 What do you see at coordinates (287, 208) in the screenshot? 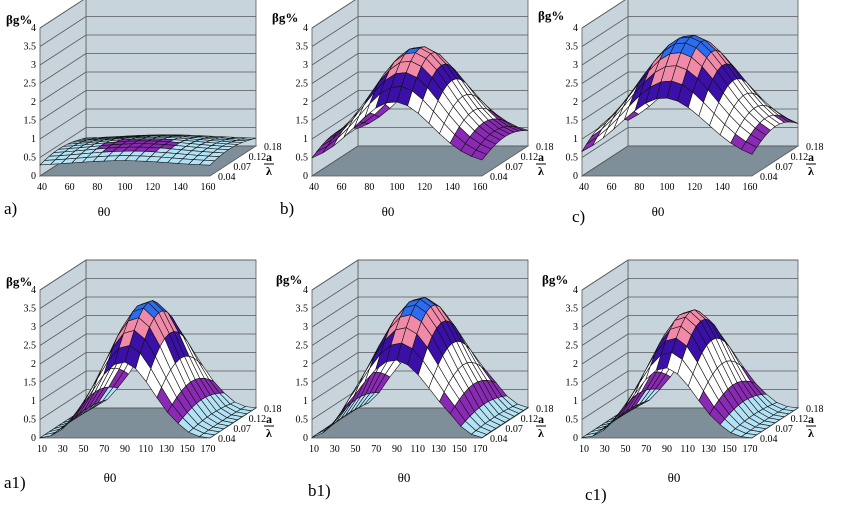
I see `panel-label: b)` at bounding box center [287, 208].